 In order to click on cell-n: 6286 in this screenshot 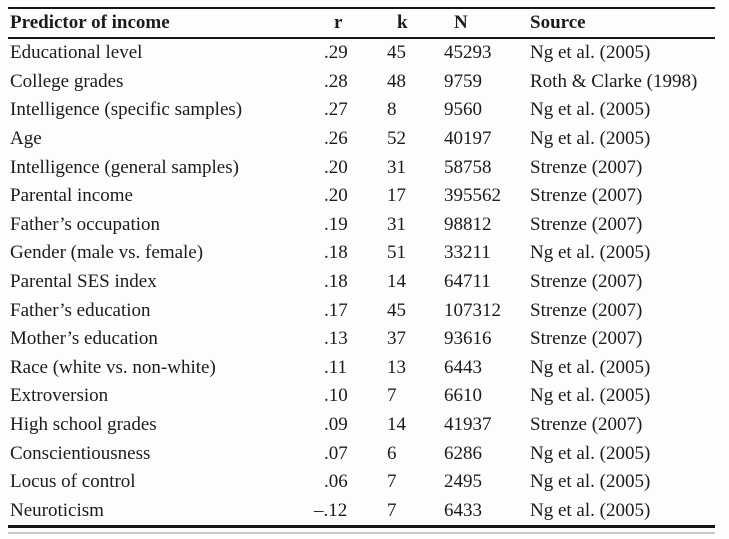, I will do `click(463, 453)`.